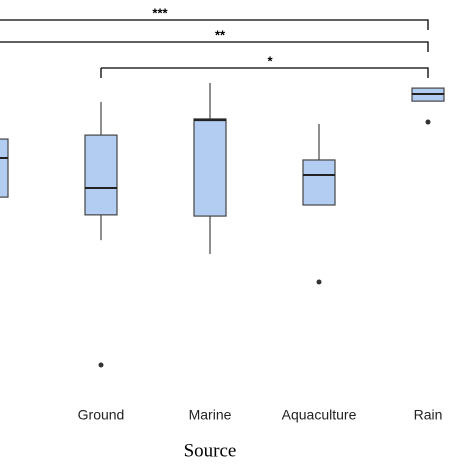  Describe the element at coordinates (160, 12) in the screenshot. I see `significance-label: ***` at that location.